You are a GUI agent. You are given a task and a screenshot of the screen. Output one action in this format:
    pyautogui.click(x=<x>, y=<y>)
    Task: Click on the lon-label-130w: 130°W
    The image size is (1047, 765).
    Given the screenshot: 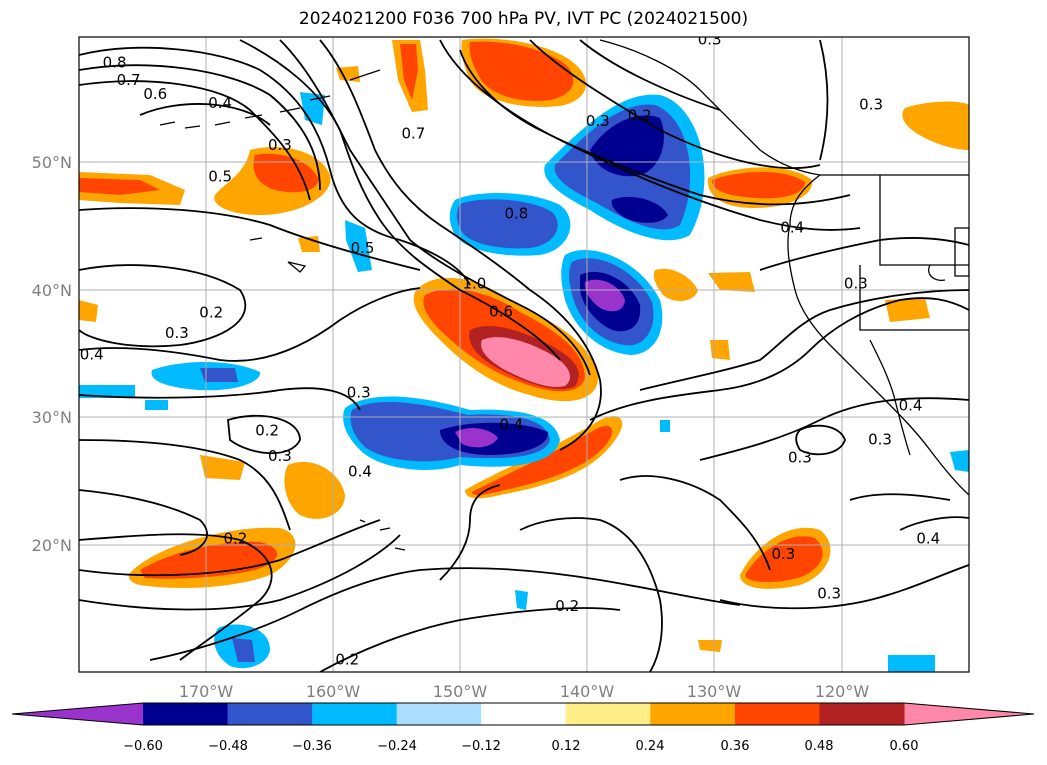 What is the action you would take?
    pyautogui.click(x=714, y=691)
    